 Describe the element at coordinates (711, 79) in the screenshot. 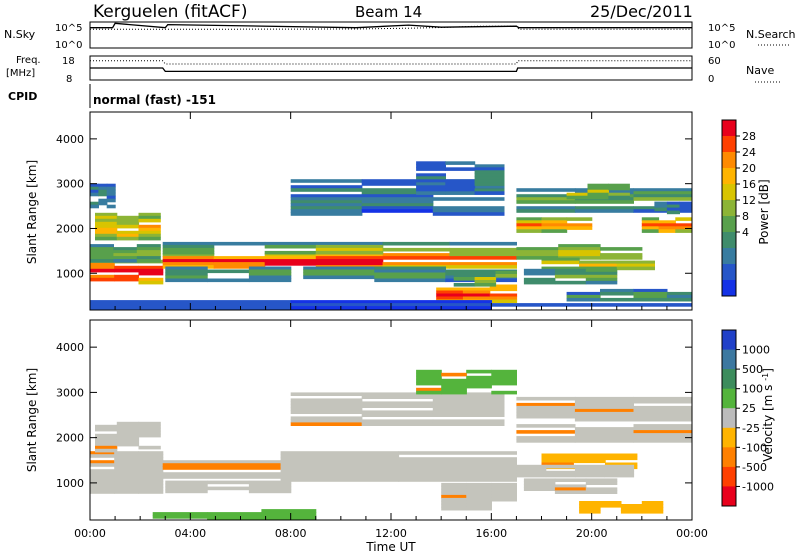

I see `nave-tick-bottom: 0` at that location.